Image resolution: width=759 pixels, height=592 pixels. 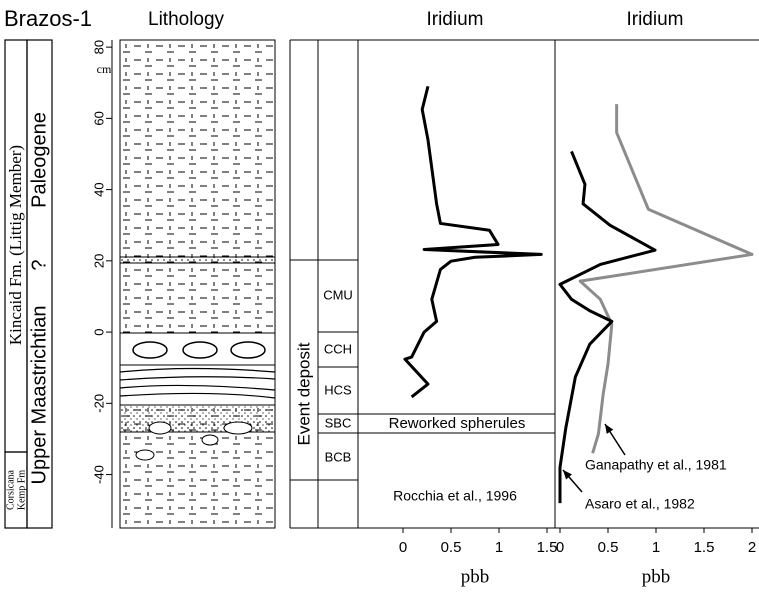 What do you see at coordinates (39, 395) in the screenshot?
I see `stage-label: Upper Maastrichtian` at bounding box center [39, 395].